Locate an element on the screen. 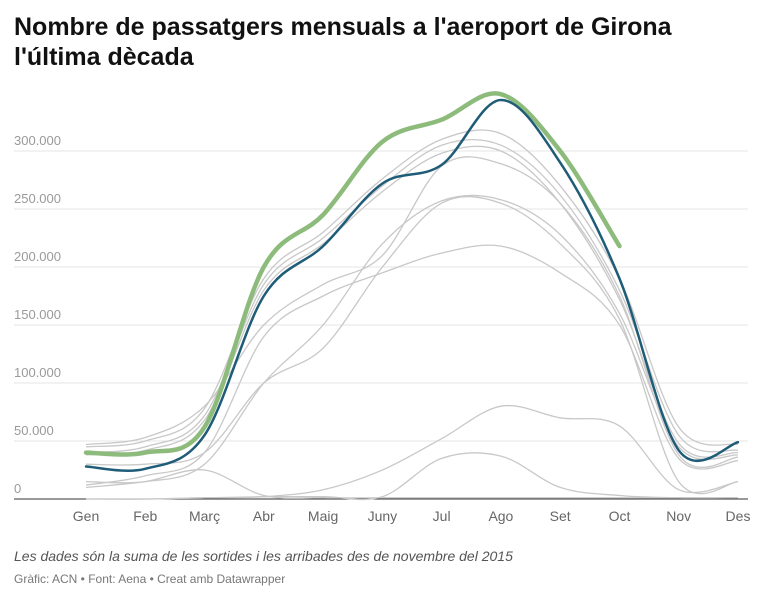 The width and height of the screenshot is (762, 600). x-axis-ticks: Gen Feb Març Abr Maig Juny Jul Ago Set Oct Nov Des is located at coordinates (412, 516).